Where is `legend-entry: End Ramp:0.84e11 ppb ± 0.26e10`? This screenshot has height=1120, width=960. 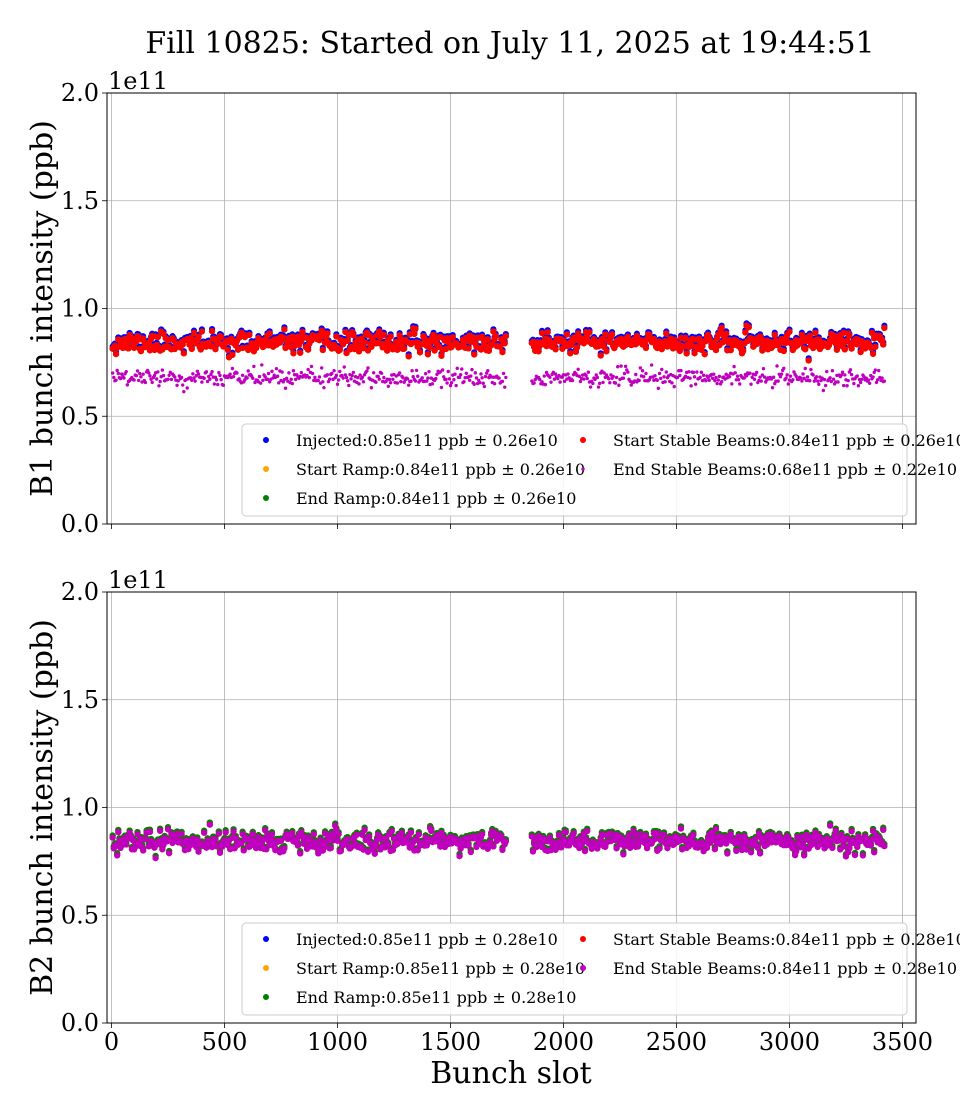 legend-entry: End Ramp:0.84e11 ppb ± 0.26e10 is located at coordinates (436, 498).